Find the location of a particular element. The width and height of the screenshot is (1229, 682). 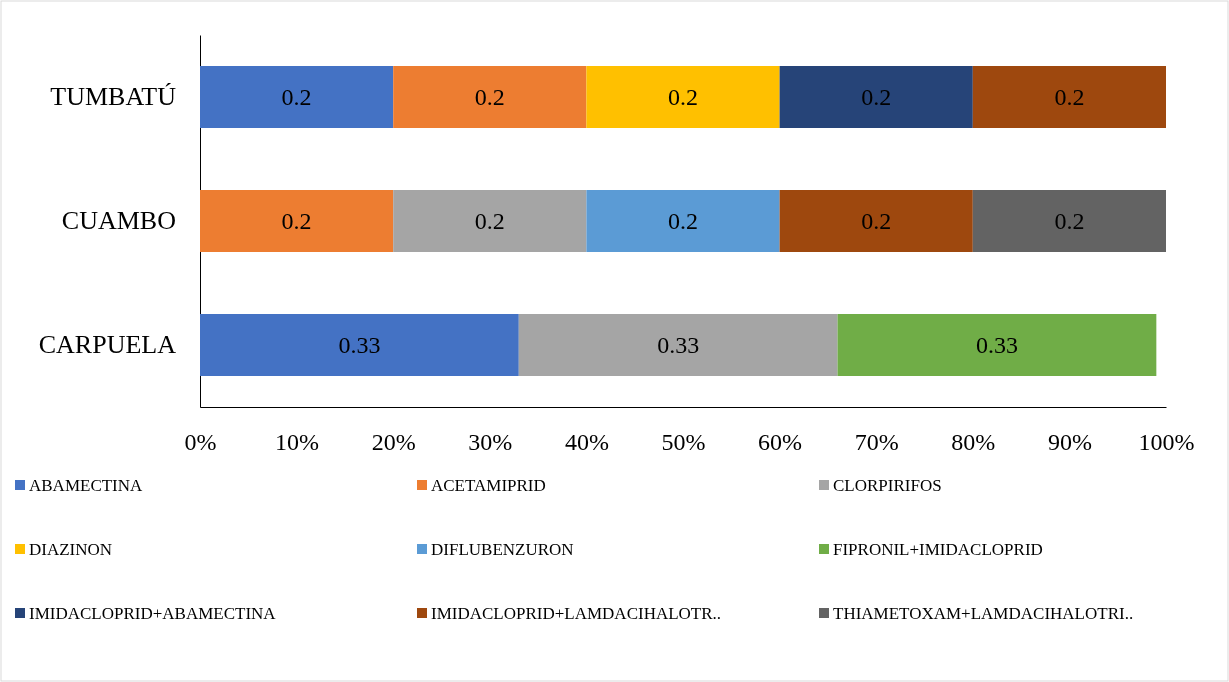

x-tick-label: 60% is located at coordinates (780, 442).